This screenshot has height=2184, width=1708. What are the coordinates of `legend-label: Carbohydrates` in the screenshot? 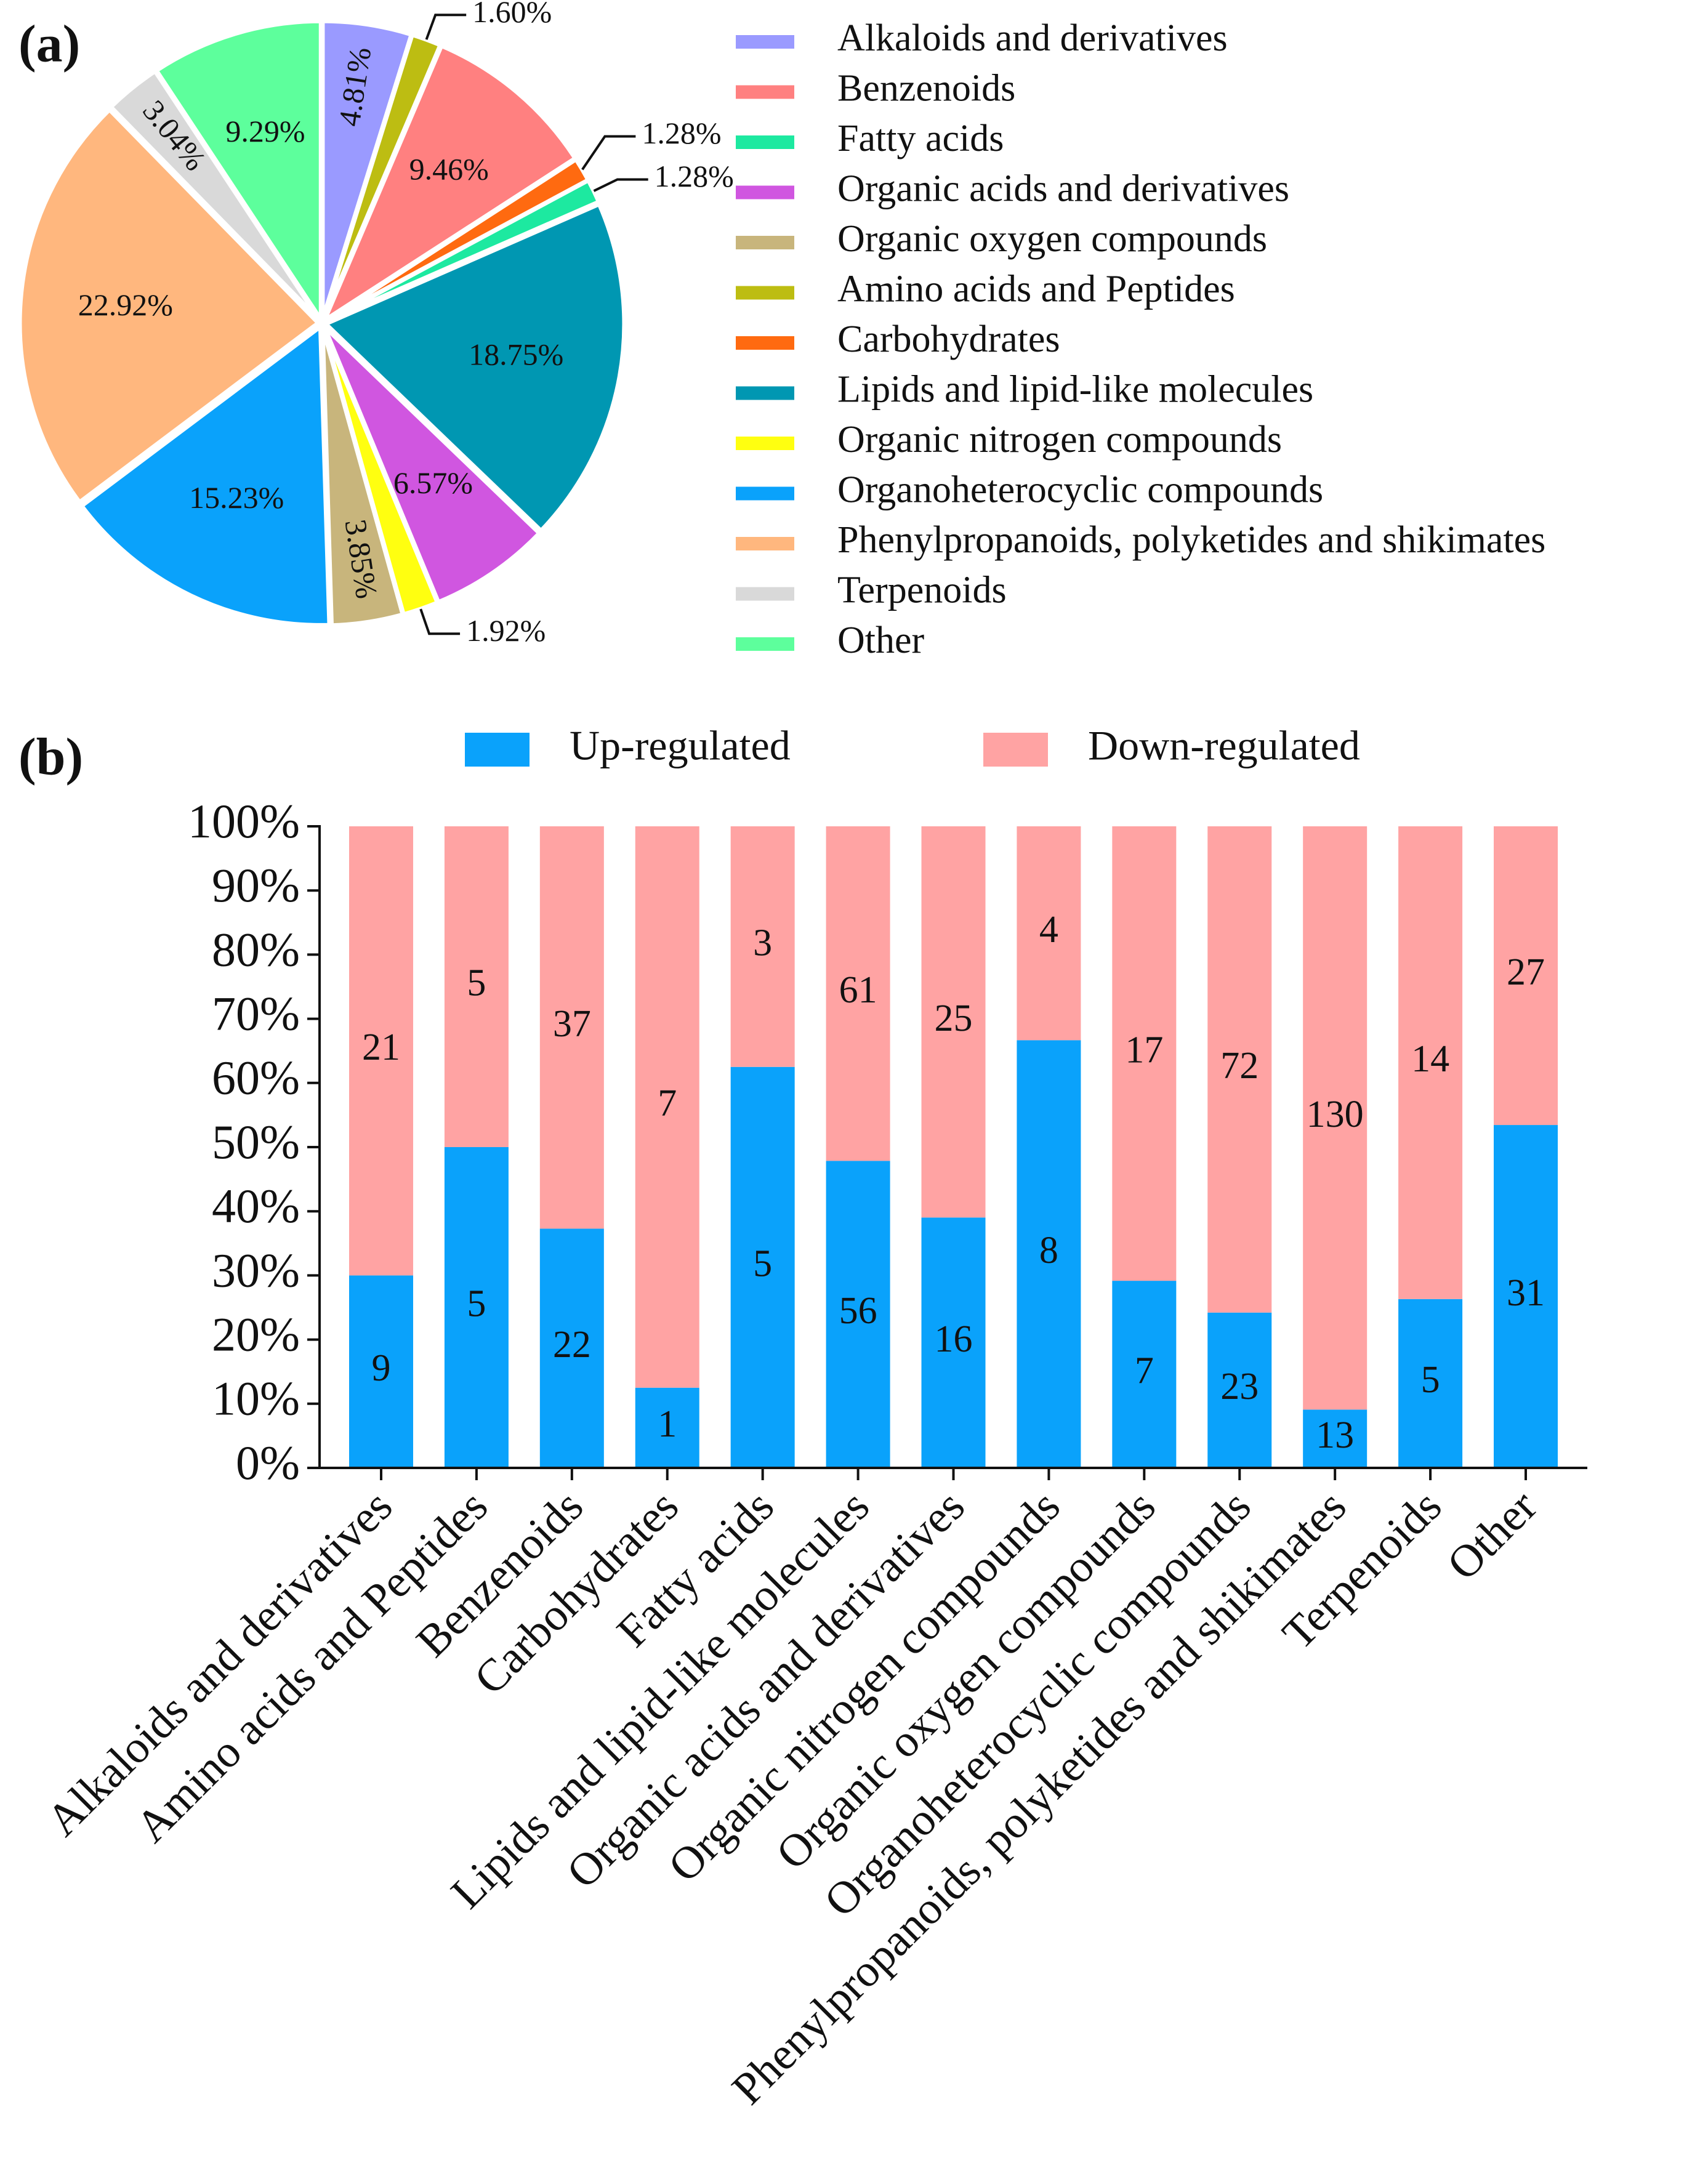 It's located at (948, 339).